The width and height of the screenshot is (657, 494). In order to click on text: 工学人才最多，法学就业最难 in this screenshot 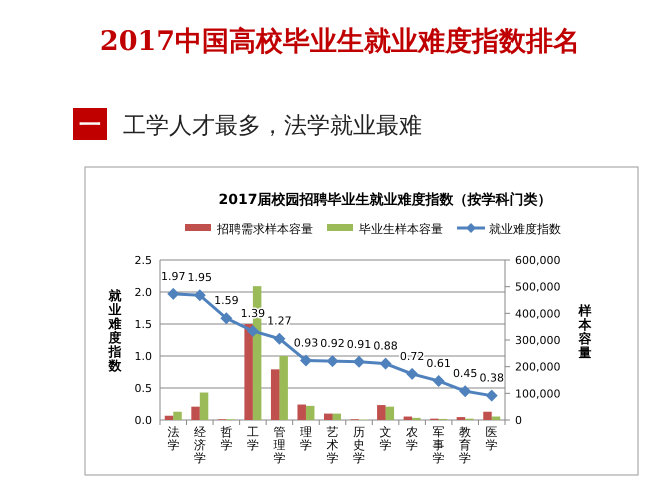, I will do `click(272, 126)`.